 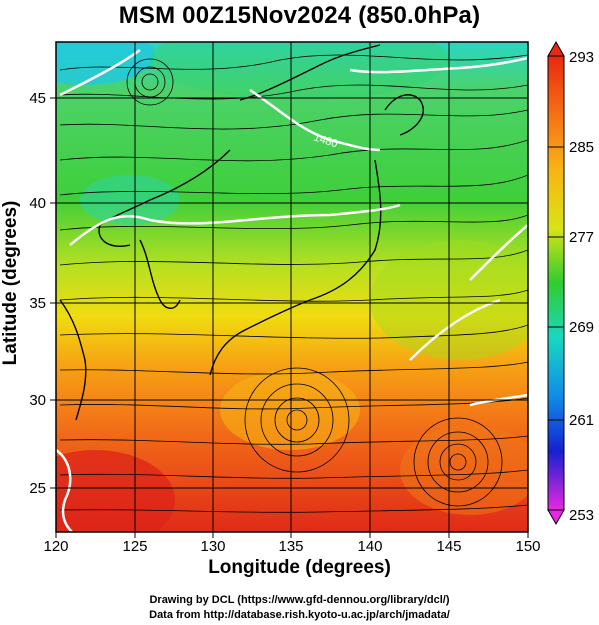 I want to click on x-tick-label: 135, so click(x=290, y=546).